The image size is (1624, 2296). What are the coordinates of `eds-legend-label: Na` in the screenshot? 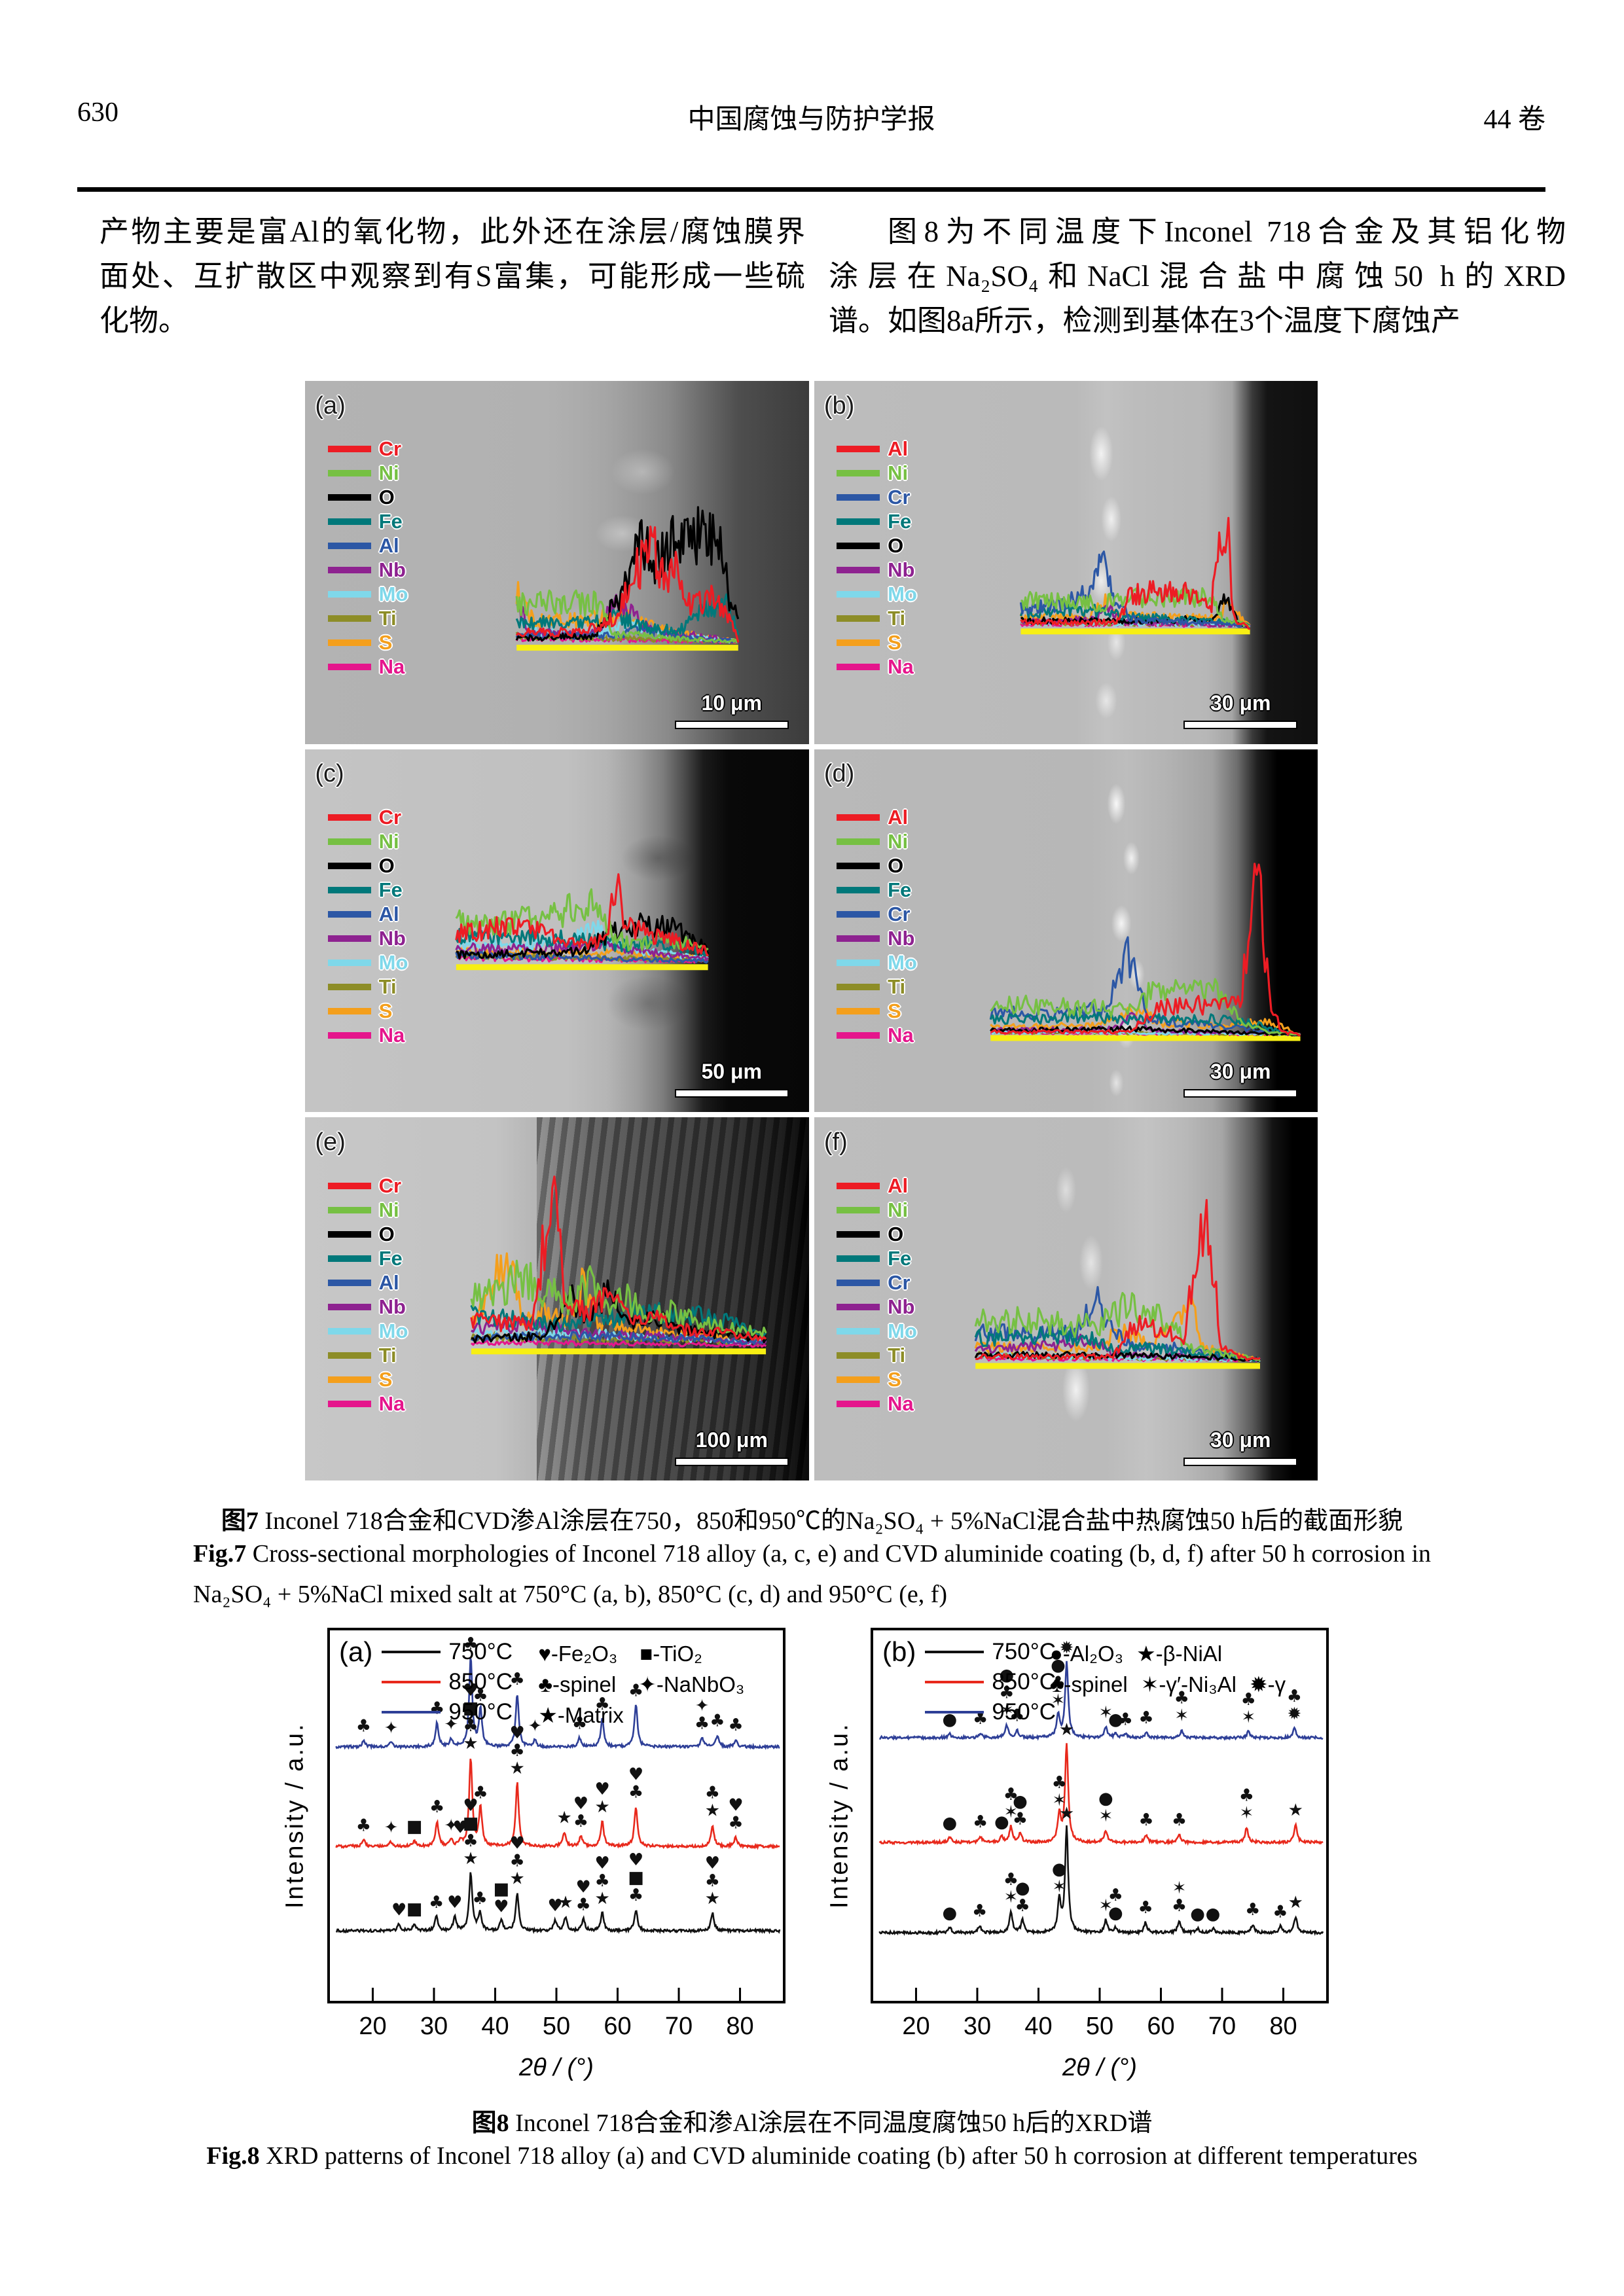 It's located at (391, 1403).